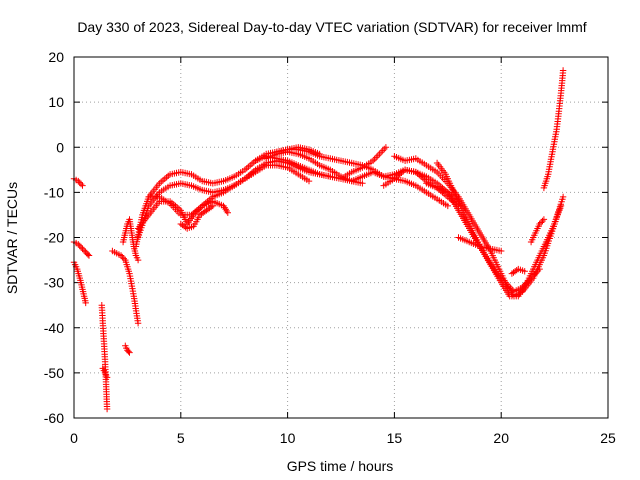  I want to click on x-tick-label: 20, so click(501, 438).